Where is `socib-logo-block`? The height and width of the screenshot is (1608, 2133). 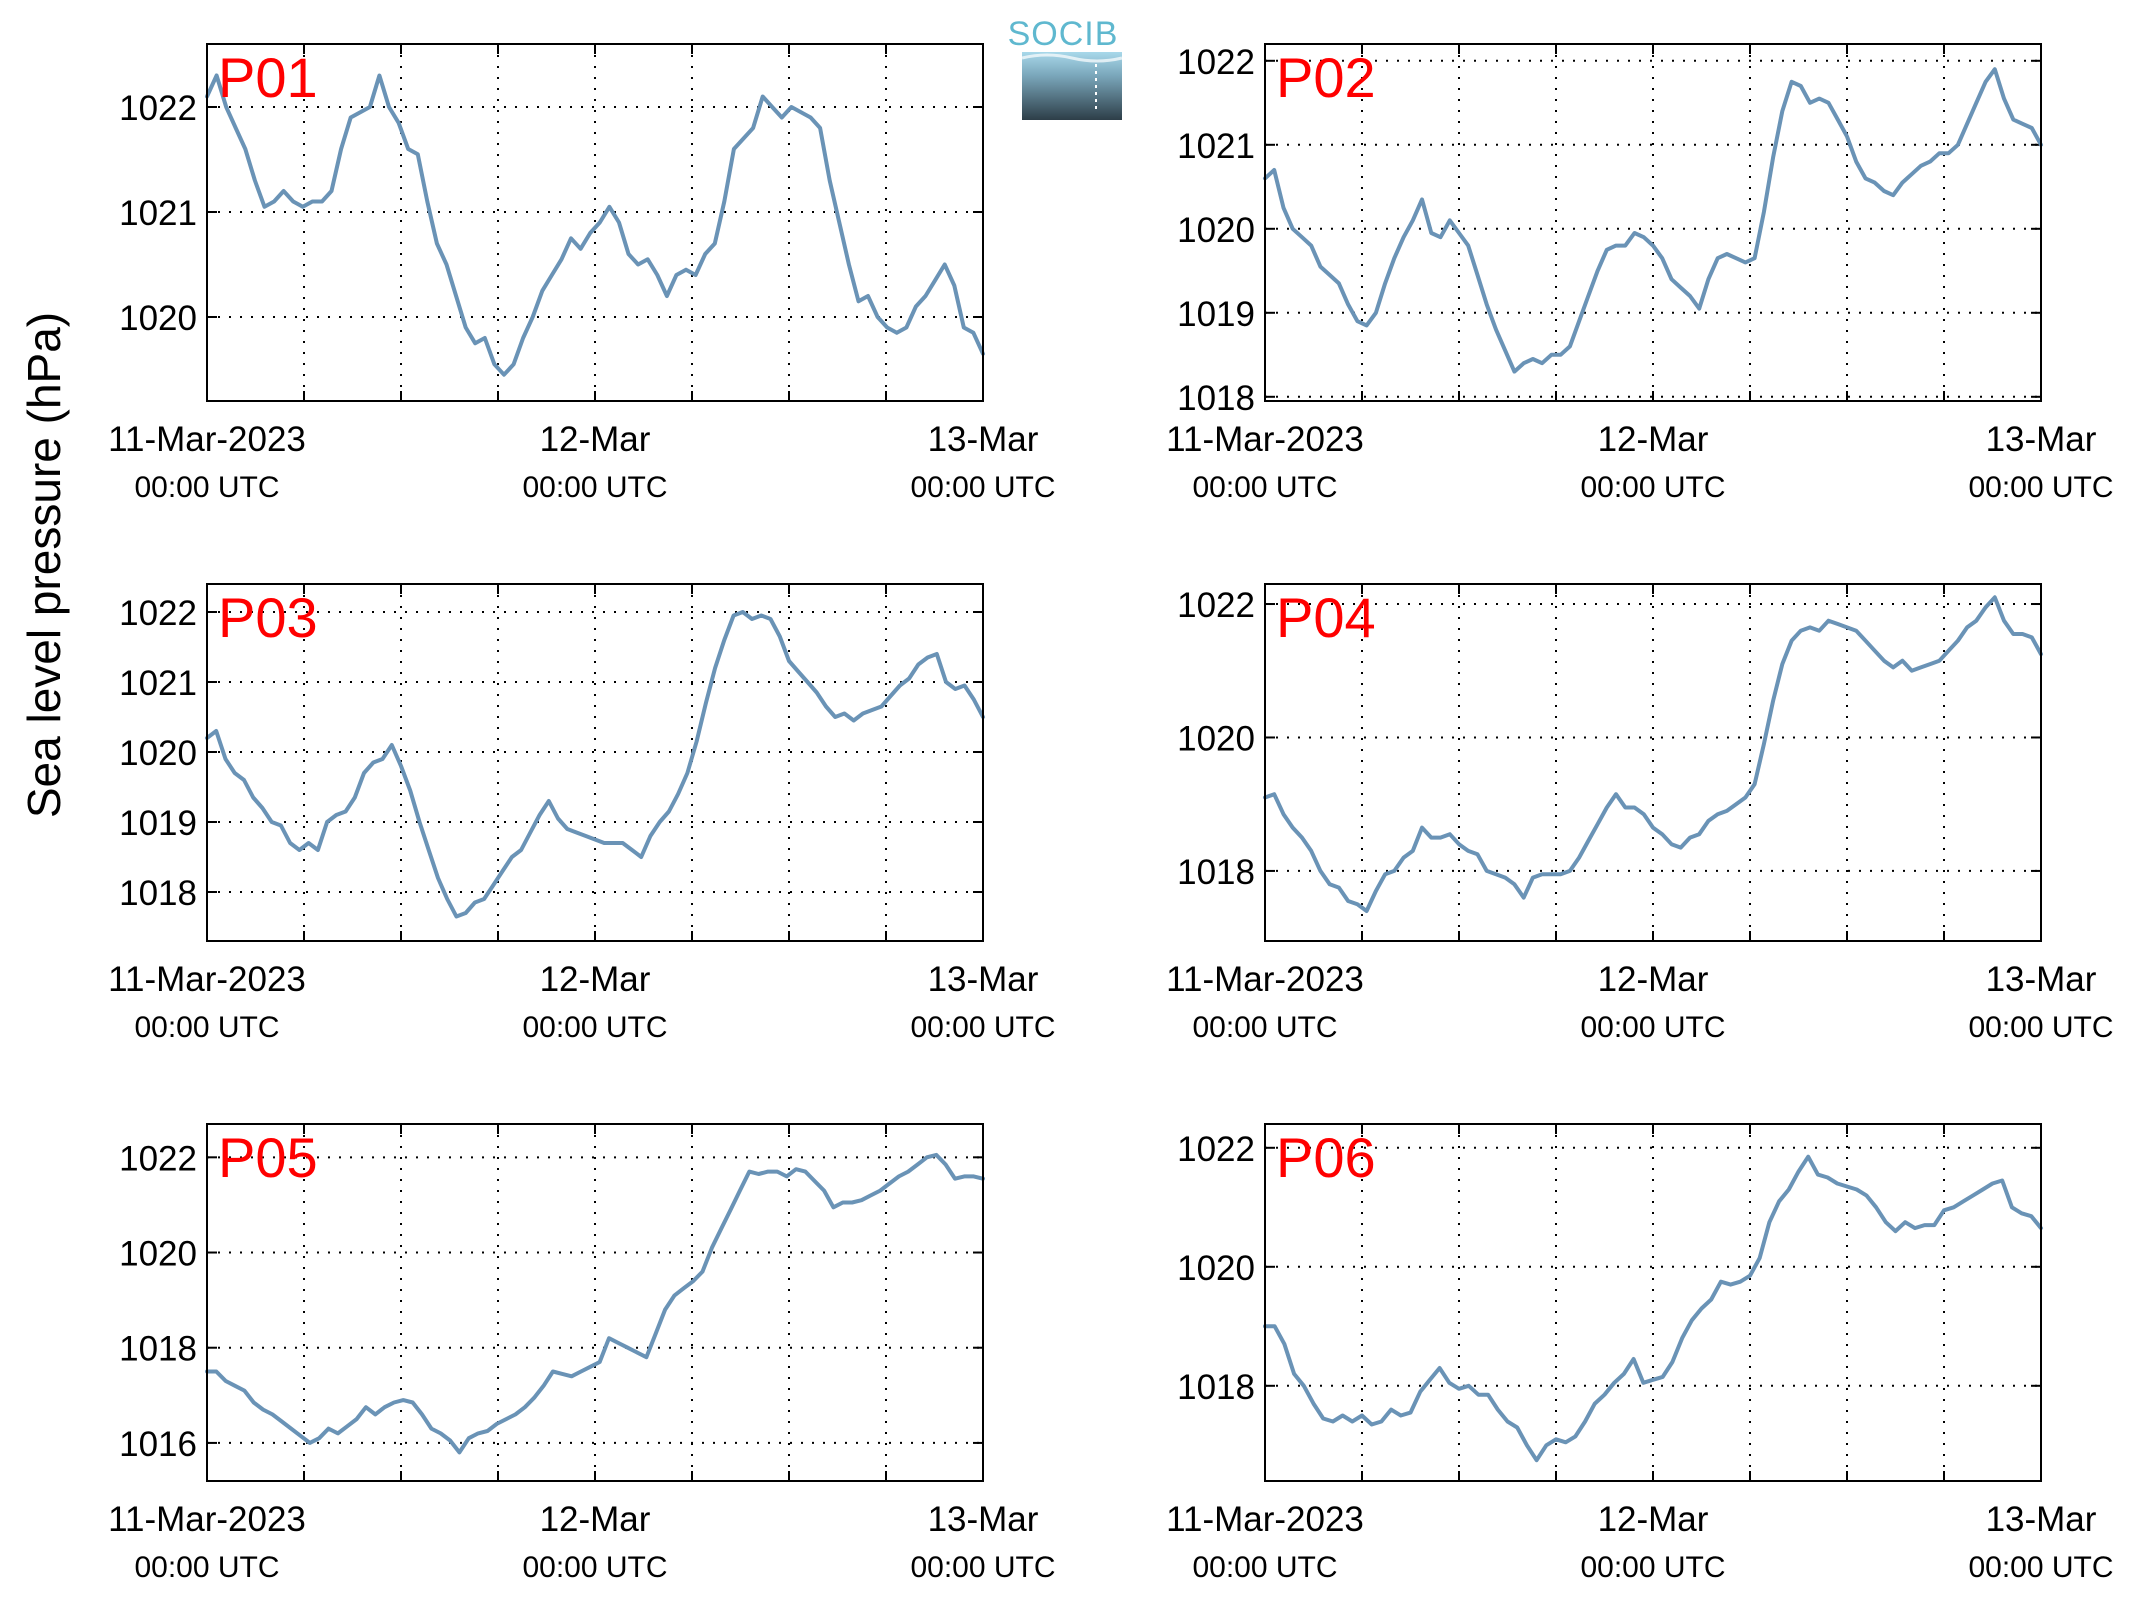 socib-logo-block is located at coordinates (1072, 86).